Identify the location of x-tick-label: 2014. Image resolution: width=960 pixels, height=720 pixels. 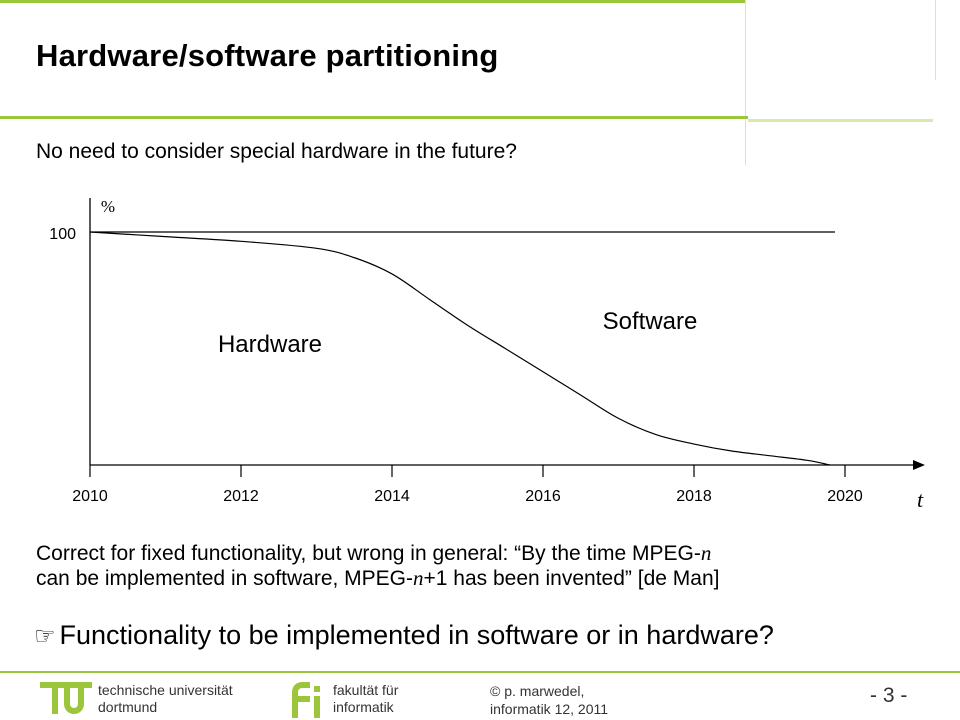
(392, 496).